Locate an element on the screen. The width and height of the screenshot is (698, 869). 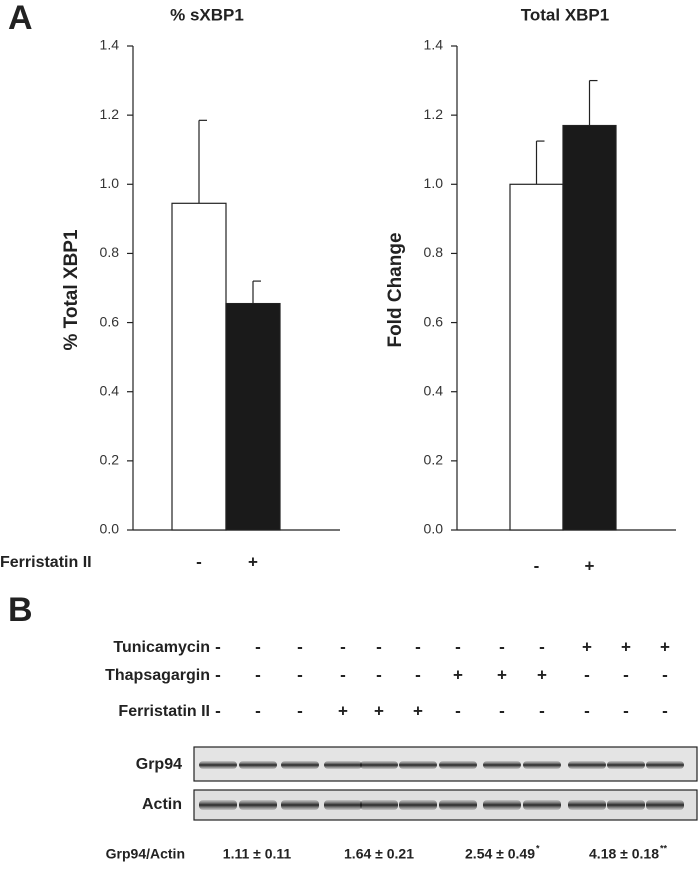
quant-value: 4.18 ± 0.18 is located at coordinates (624, 854).